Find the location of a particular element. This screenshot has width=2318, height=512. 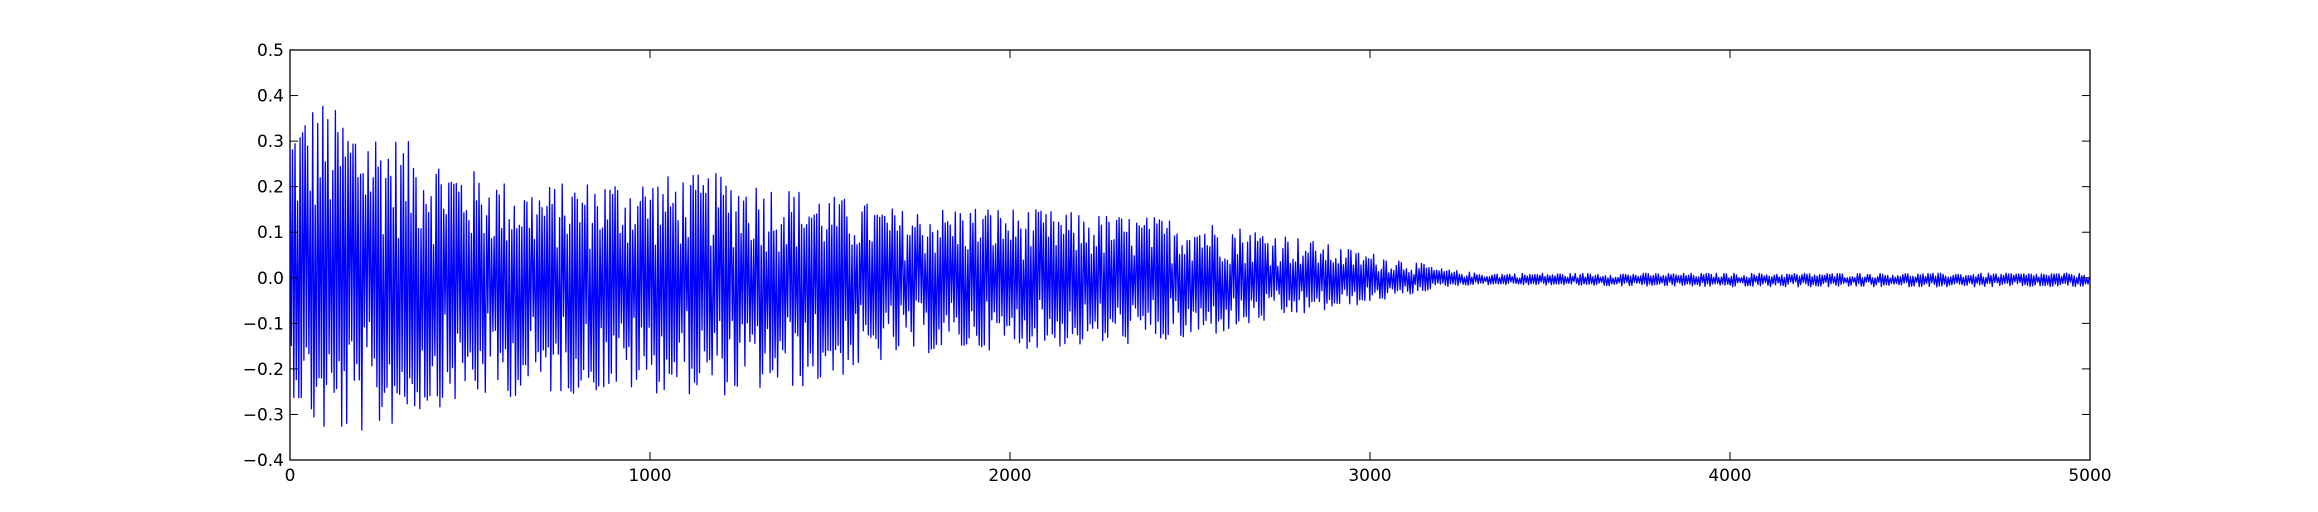

y-tick-label: 0.5 is located at coordinates (270, 51).